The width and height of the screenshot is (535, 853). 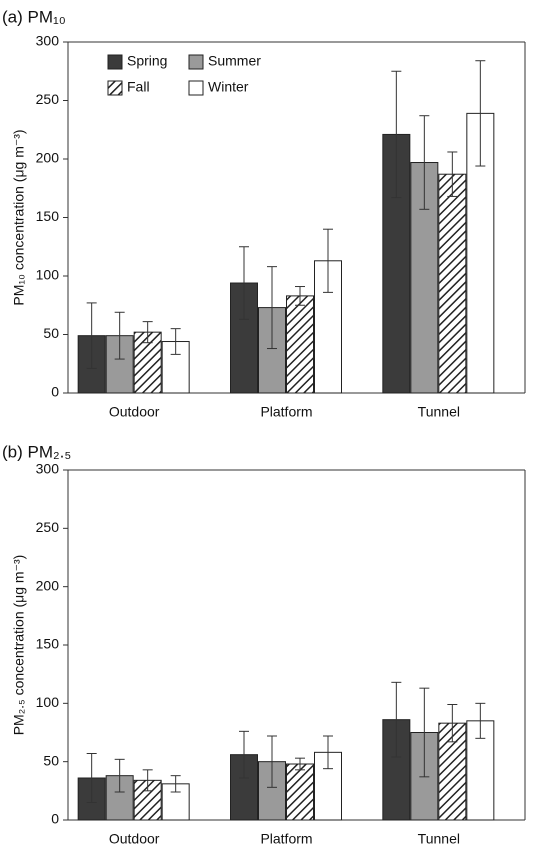 What do you see at coordinates (228, 87) in the screenshot?
I see `legend-label: Winter` at bounding box center [228, 87].